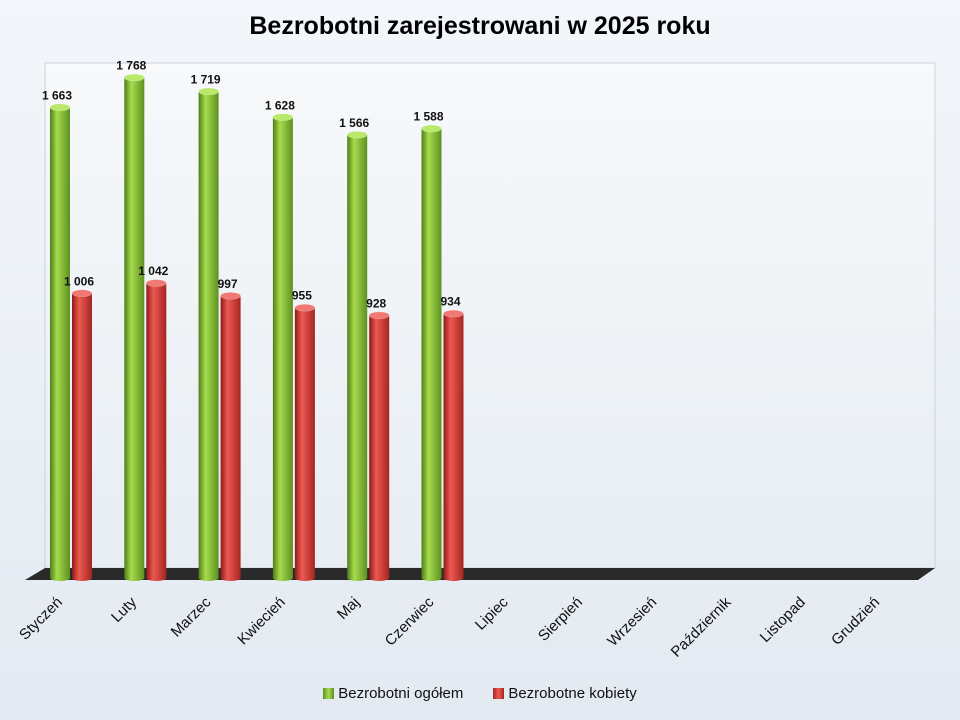  What do you see at coordinates (410, 621) in the screenshot?
I see `x-tick-label: Czerwiec` at bounding box center [410, 621].